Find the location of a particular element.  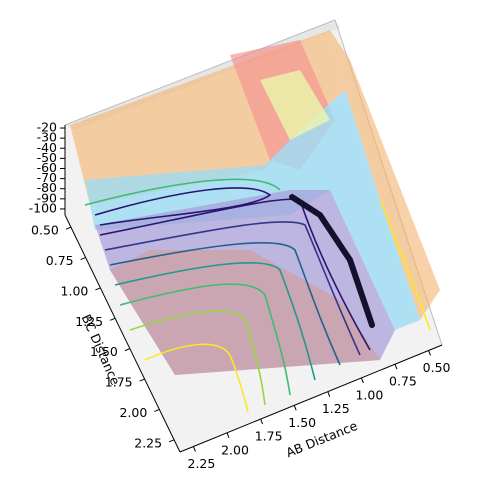

yticks-label: 0.75 is located at coordinates (60, 260).